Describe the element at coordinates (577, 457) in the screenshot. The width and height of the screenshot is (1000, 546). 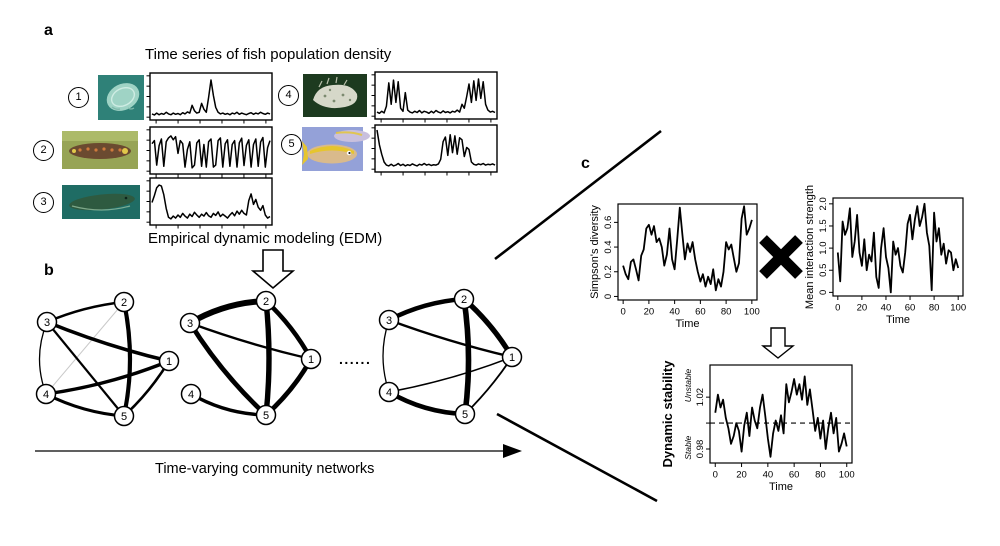
I see `bottom-diagonal-divider` at that location.